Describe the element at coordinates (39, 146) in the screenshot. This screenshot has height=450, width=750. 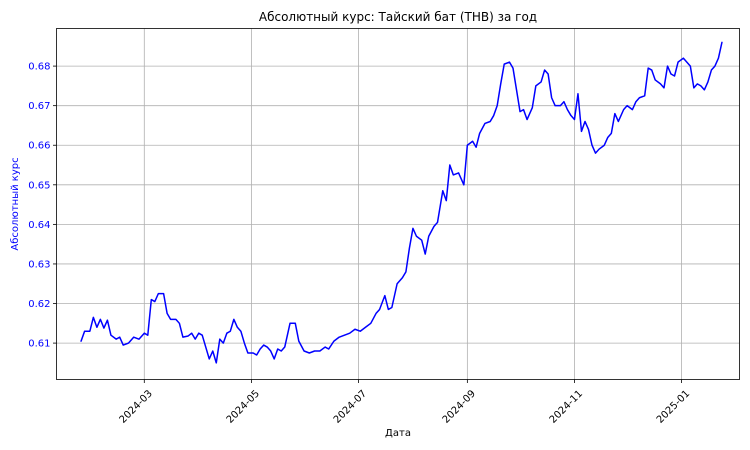
I see `y-tick-label: 0.66` at that location.